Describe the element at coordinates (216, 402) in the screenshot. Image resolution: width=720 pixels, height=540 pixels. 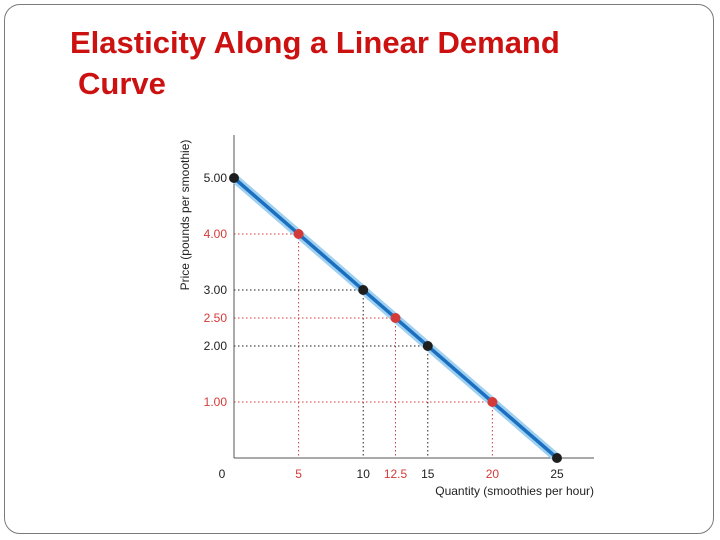
I see `y-tick-label: 1.00` at that location.